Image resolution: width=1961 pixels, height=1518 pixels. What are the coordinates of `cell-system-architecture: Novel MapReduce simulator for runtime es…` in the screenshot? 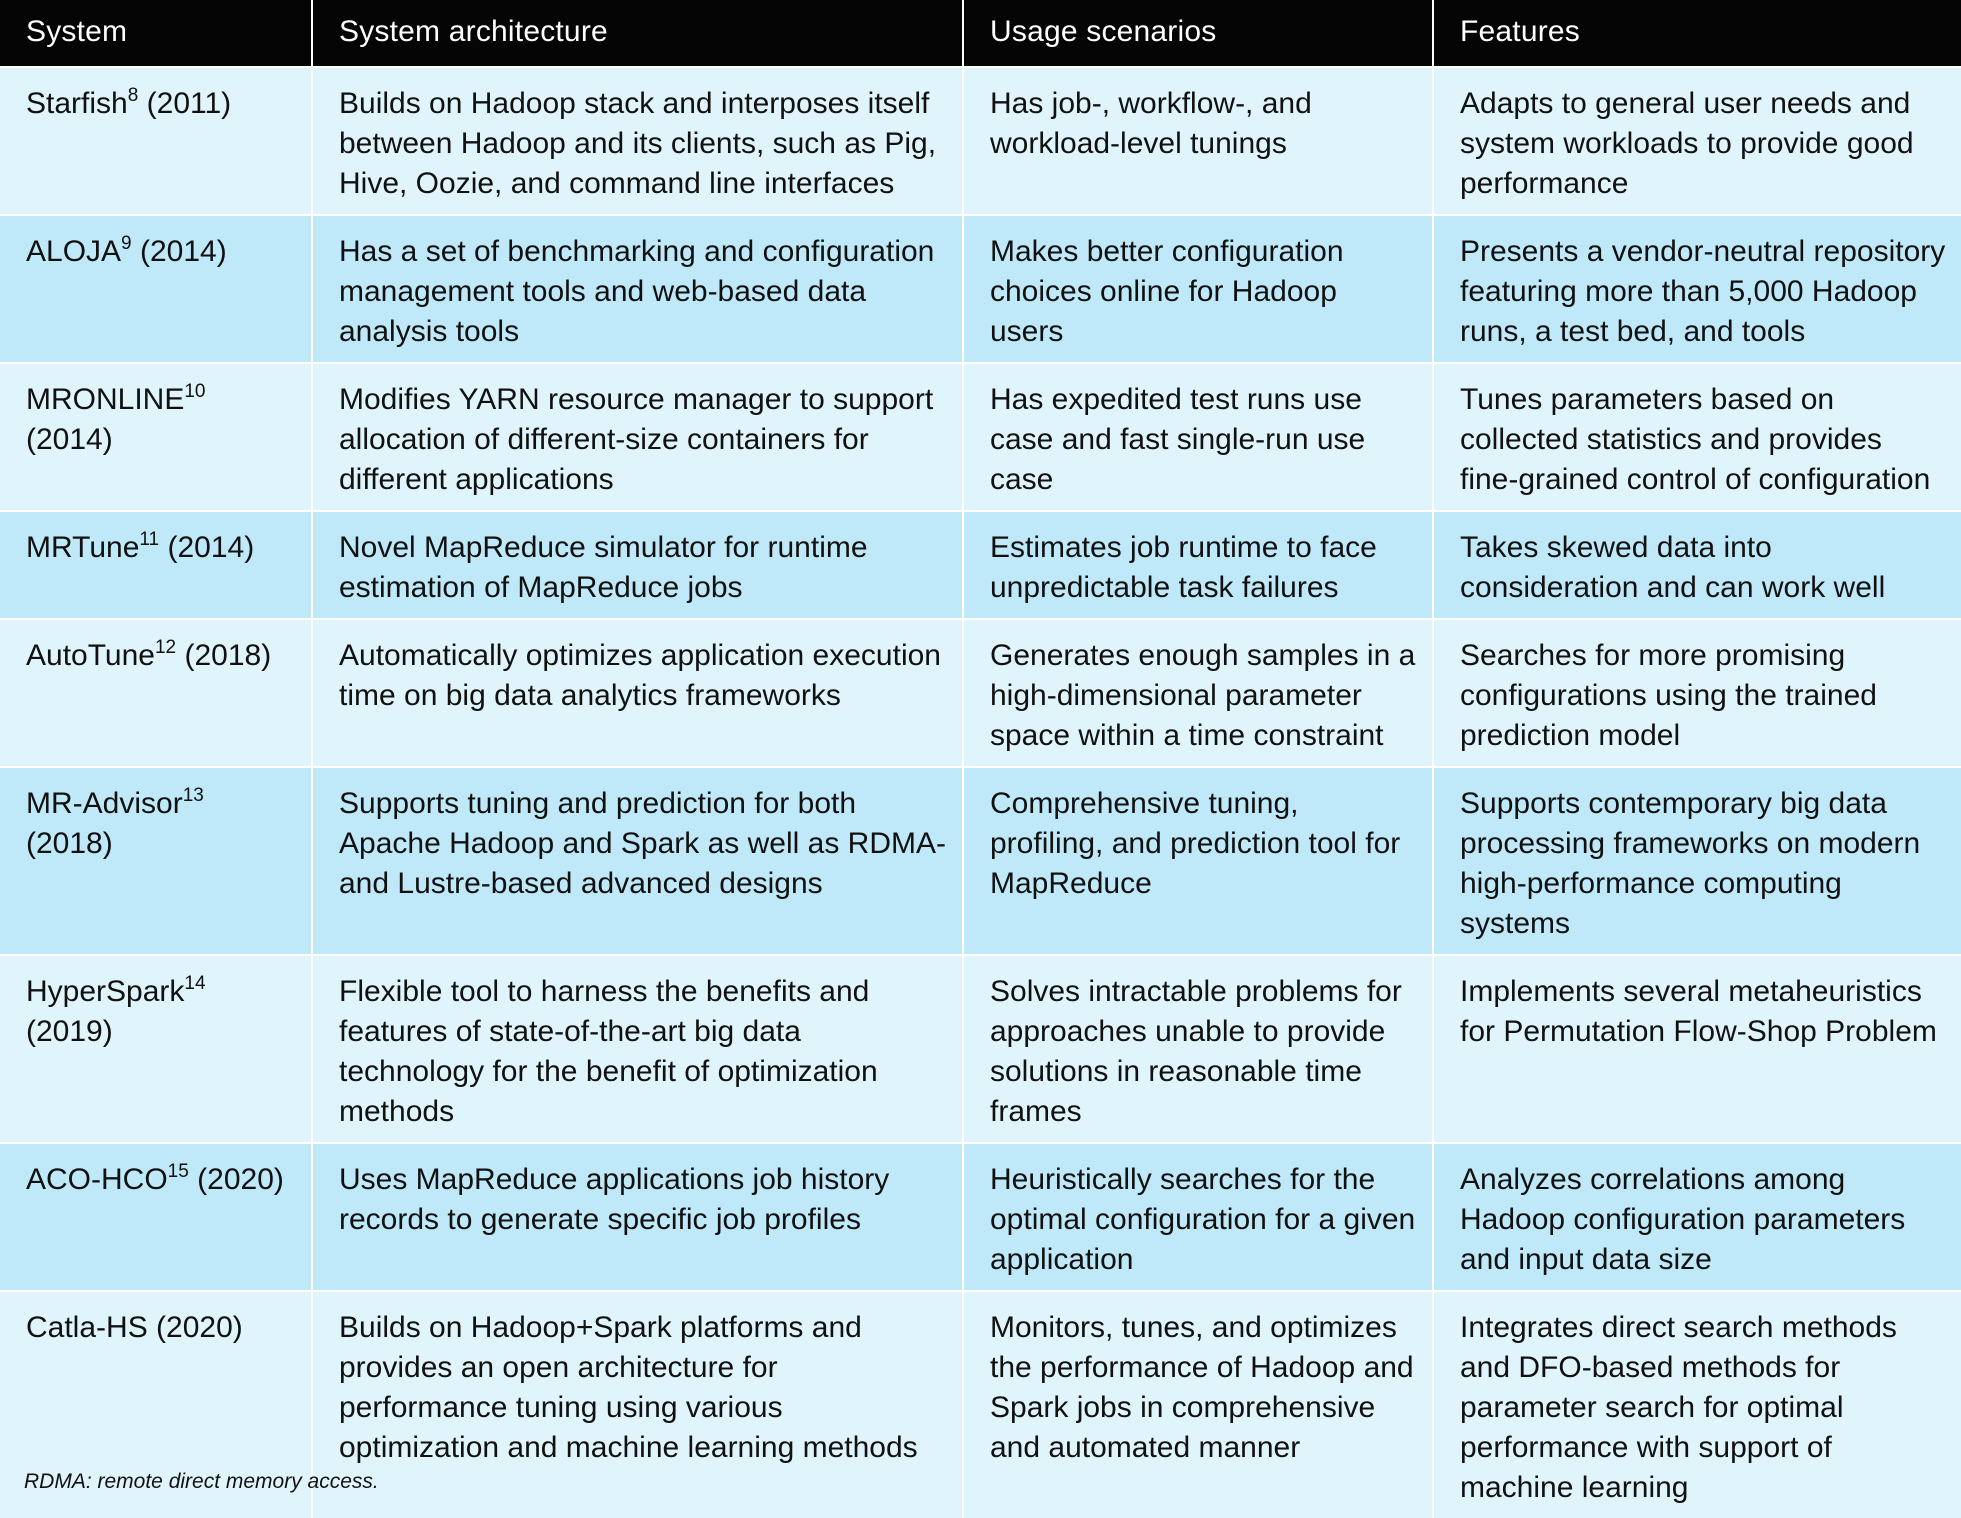 It's located at (637, 564).